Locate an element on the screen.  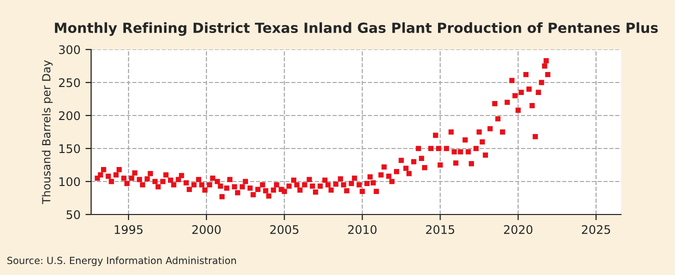
x-tick-label: 2025 is located at coordinates (596, 229).